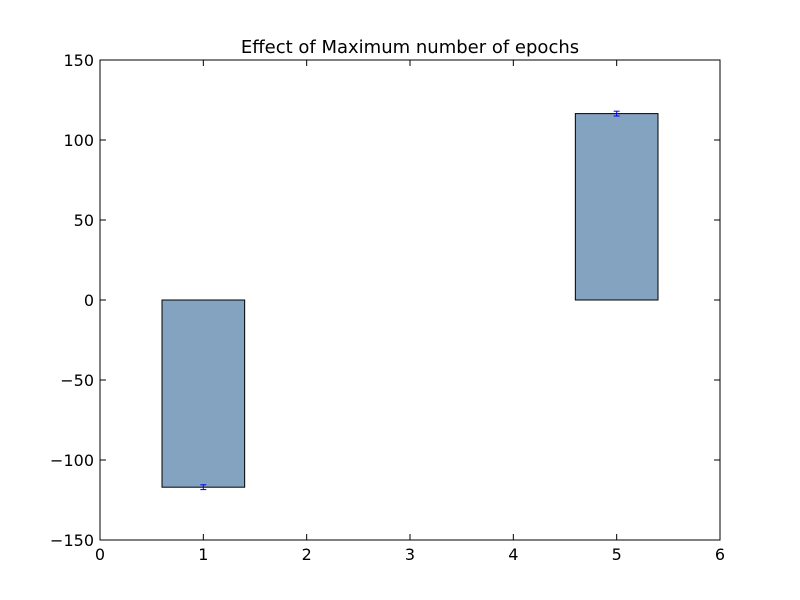 Image resolution: width=800 pixels, height=600 pixels. Describe the element at coordinates (77, 380) in the screenshot. I see `y-tick-label: −50` at that location.